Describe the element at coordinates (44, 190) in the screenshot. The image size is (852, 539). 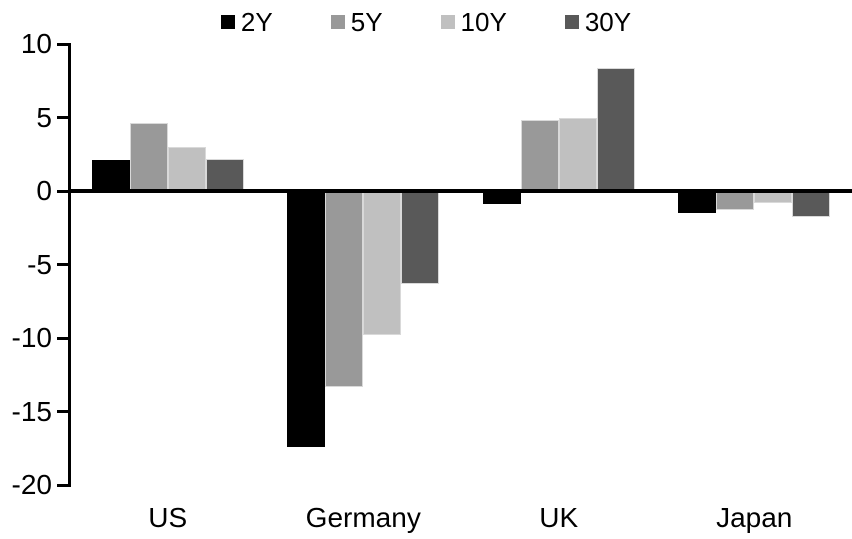
I see `y-tick-label: 0` at that location.